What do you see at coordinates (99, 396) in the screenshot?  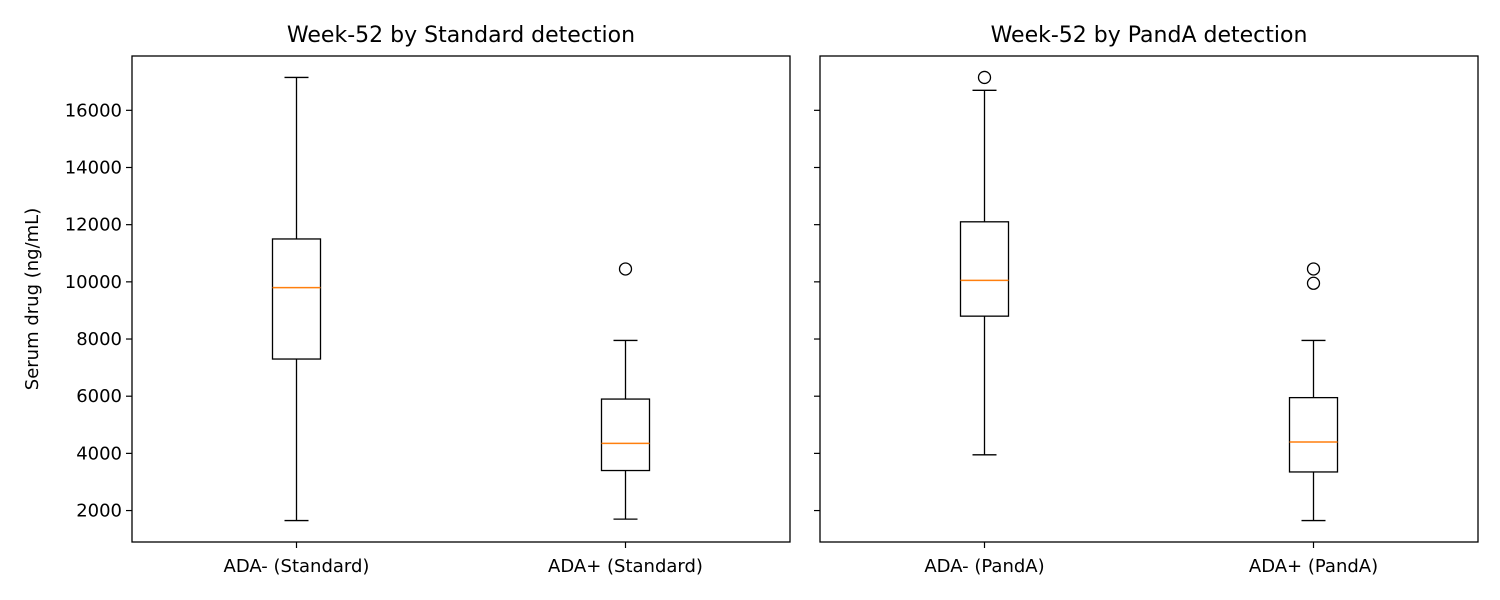 I see `y-tick-label: 6000` at bounding box center [99, 396].